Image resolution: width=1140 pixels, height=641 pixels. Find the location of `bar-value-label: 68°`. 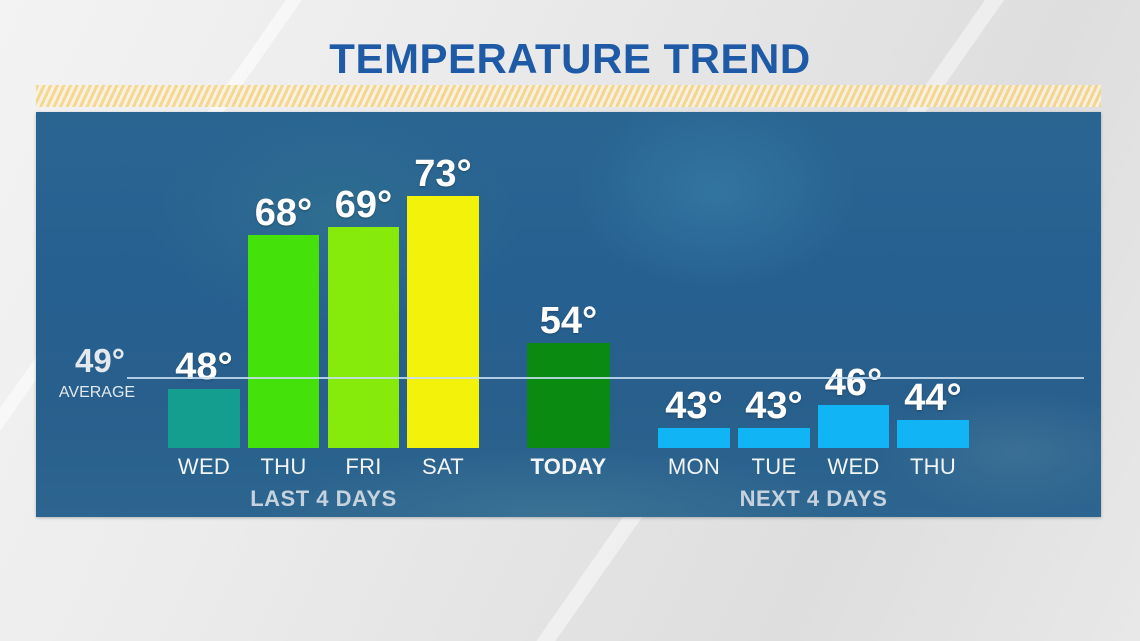

bar-value-label: 68° is located at coordinates (283, 213).